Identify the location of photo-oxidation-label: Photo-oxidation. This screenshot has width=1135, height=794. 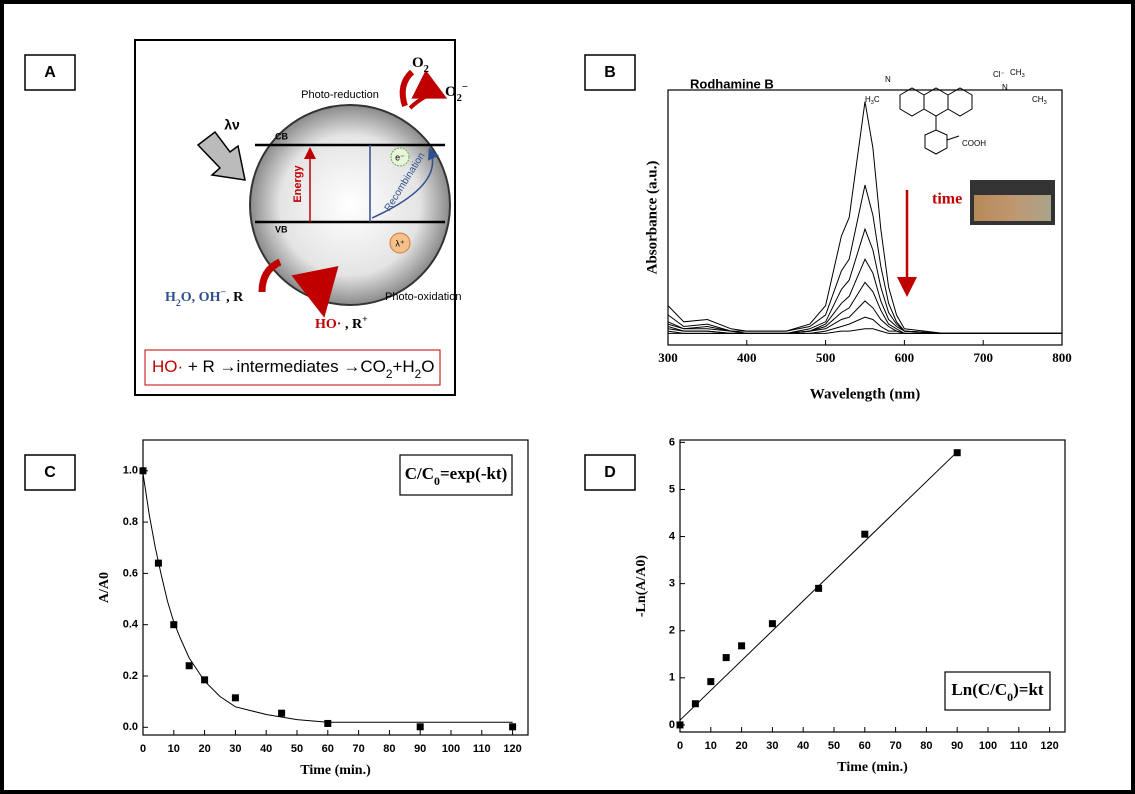
(423, 297).